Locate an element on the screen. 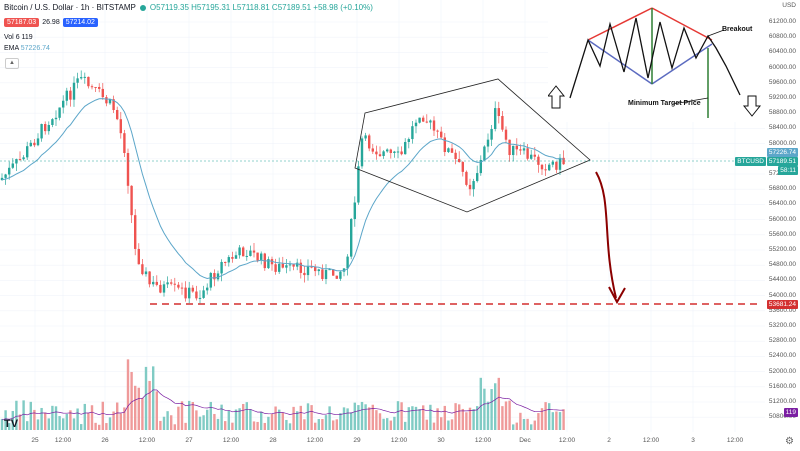 Image resolution: width=800 pixels, height=451 pixels. sell-button: 57187.03 is located at coordinates (22, 22).